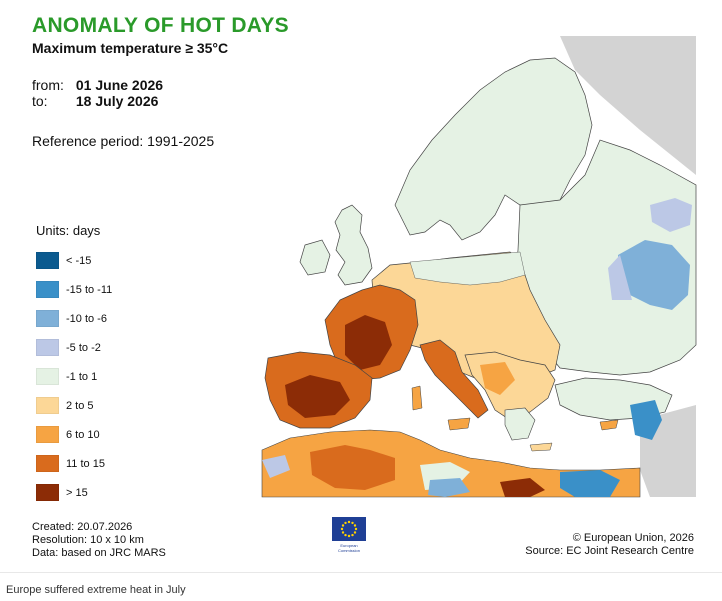 Image resolution: width=722 pixels, height=601 pixels. What do you see at coordinates (633, 538) in the screenshot?
I see `copyright: © European Union, 2026` at bounding box center [633, 538].